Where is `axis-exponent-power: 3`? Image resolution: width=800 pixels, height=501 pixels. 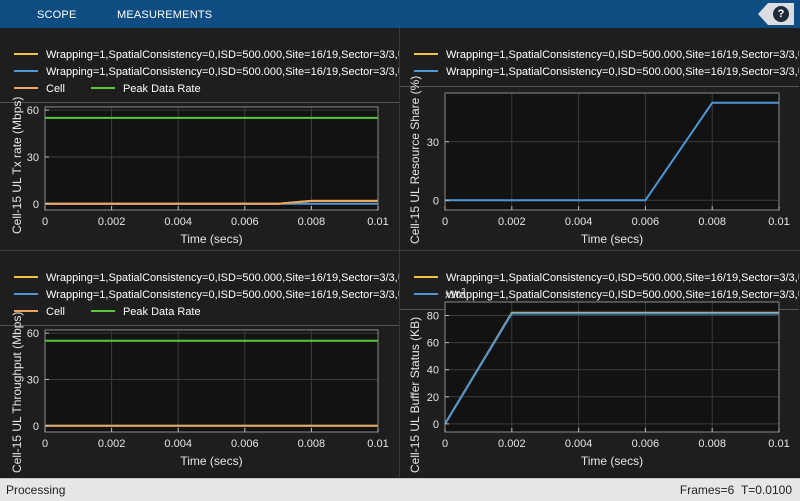 axis-exponent-power: 3 is located at coordinates (463, 291).